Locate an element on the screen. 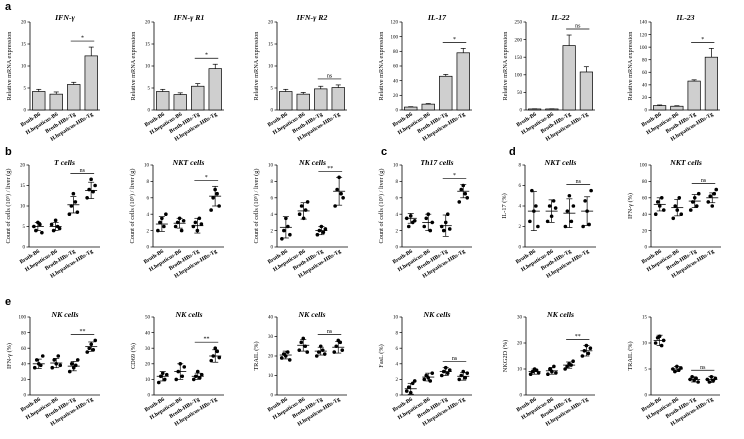  chart-title: NKT cells is located at coordinates (685, 162).